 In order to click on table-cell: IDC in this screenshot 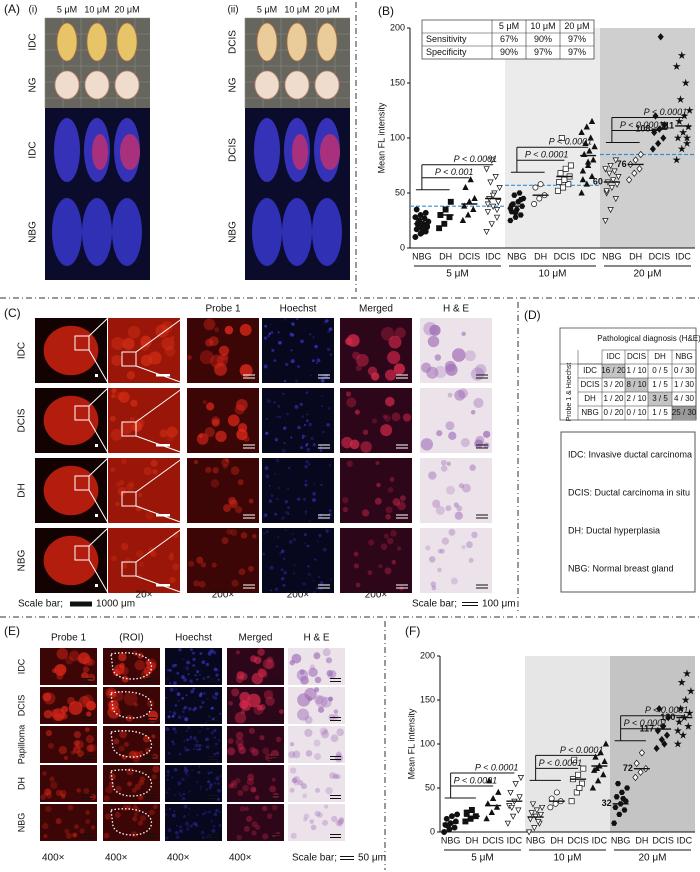, I will do `click(590, 370)`.